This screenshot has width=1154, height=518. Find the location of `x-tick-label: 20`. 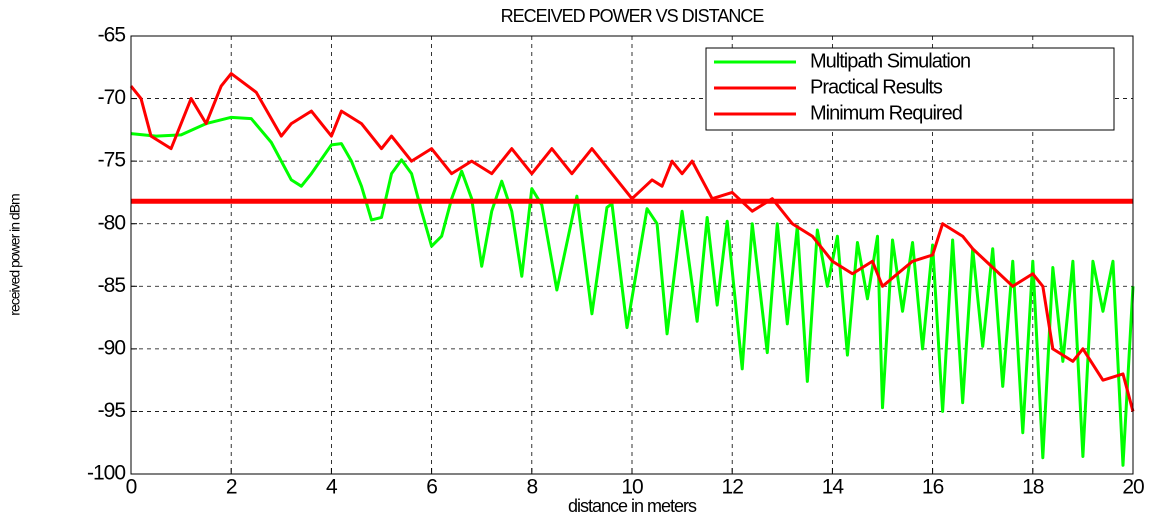

x-tick-label: 20 is located at coordinates (1133, 487).